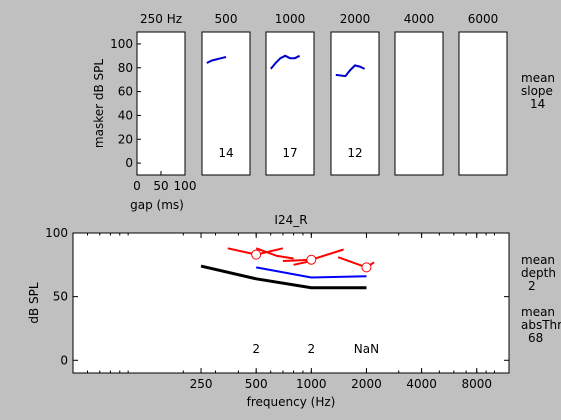 This screenshot has height=420, width=561. I want to click on panel-5: 6000, so click(483, 94).